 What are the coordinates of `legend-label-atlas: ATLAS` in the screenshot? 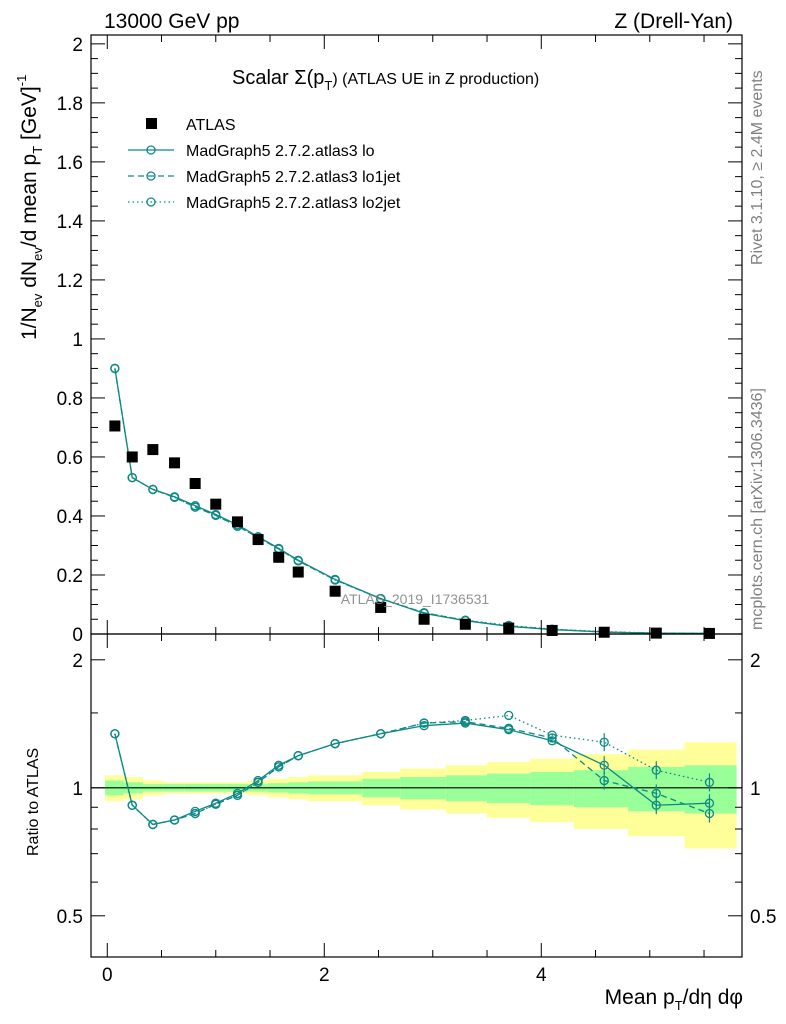 It's located at (211, 125).